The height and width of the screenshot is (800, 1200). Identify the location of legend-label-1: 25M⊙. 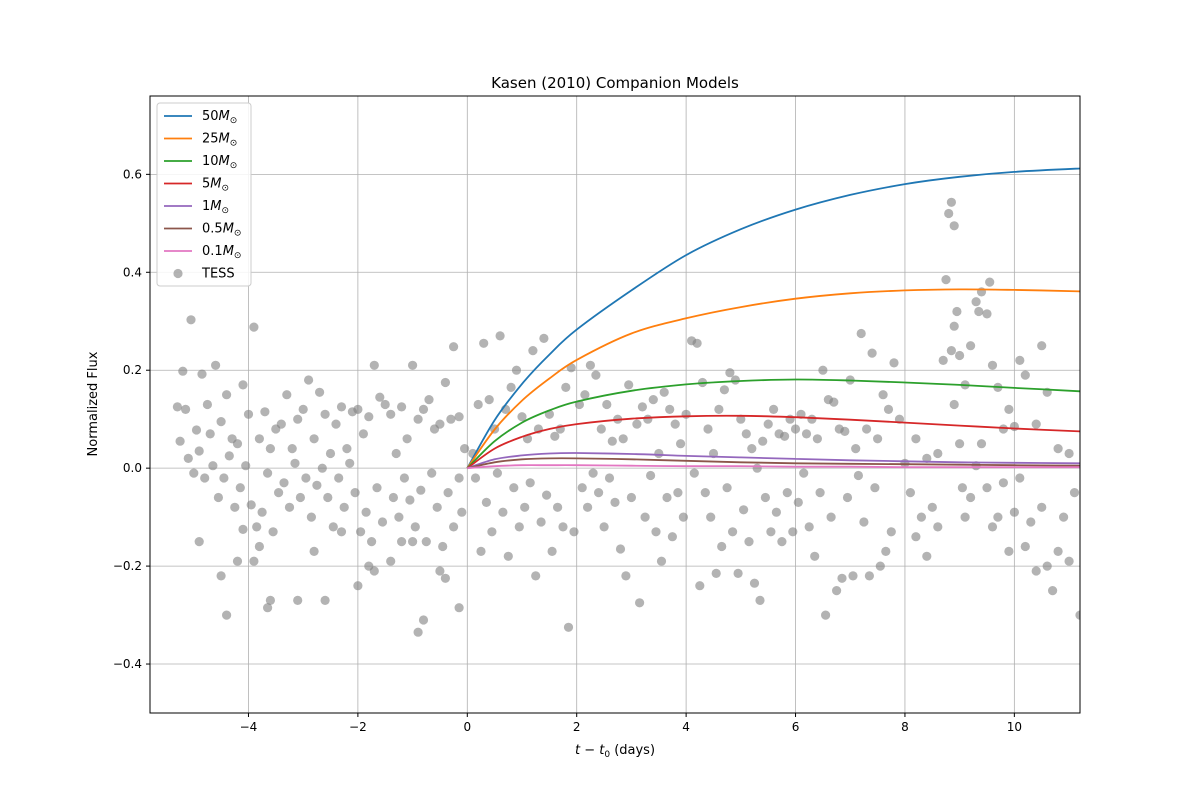
(219, 140).